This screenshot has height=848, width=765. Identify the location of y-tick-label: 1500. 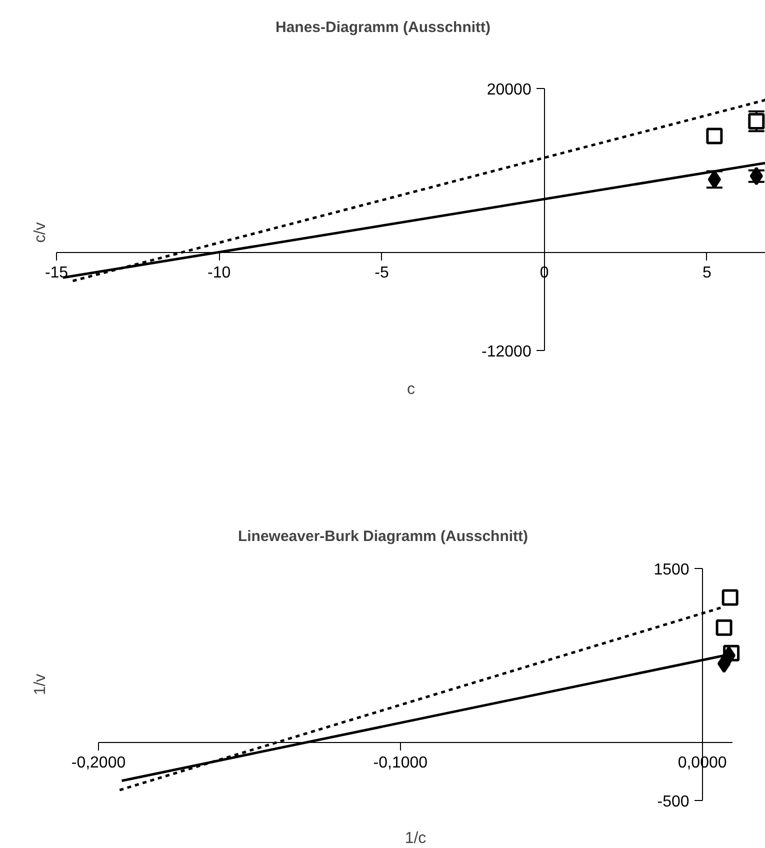
(672, 570).